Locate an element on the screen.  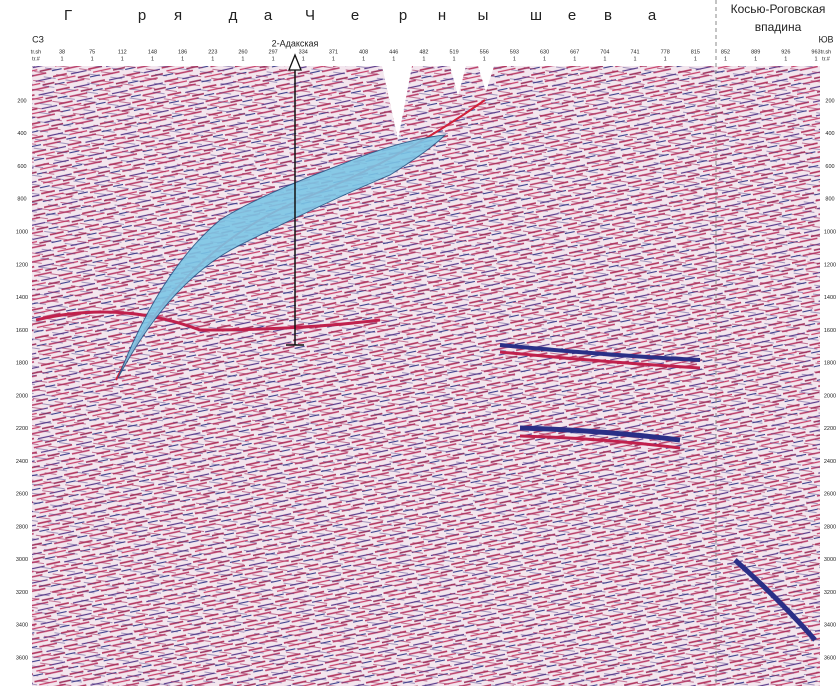
depth-label: 2600 is located at coordinates (830, 495).